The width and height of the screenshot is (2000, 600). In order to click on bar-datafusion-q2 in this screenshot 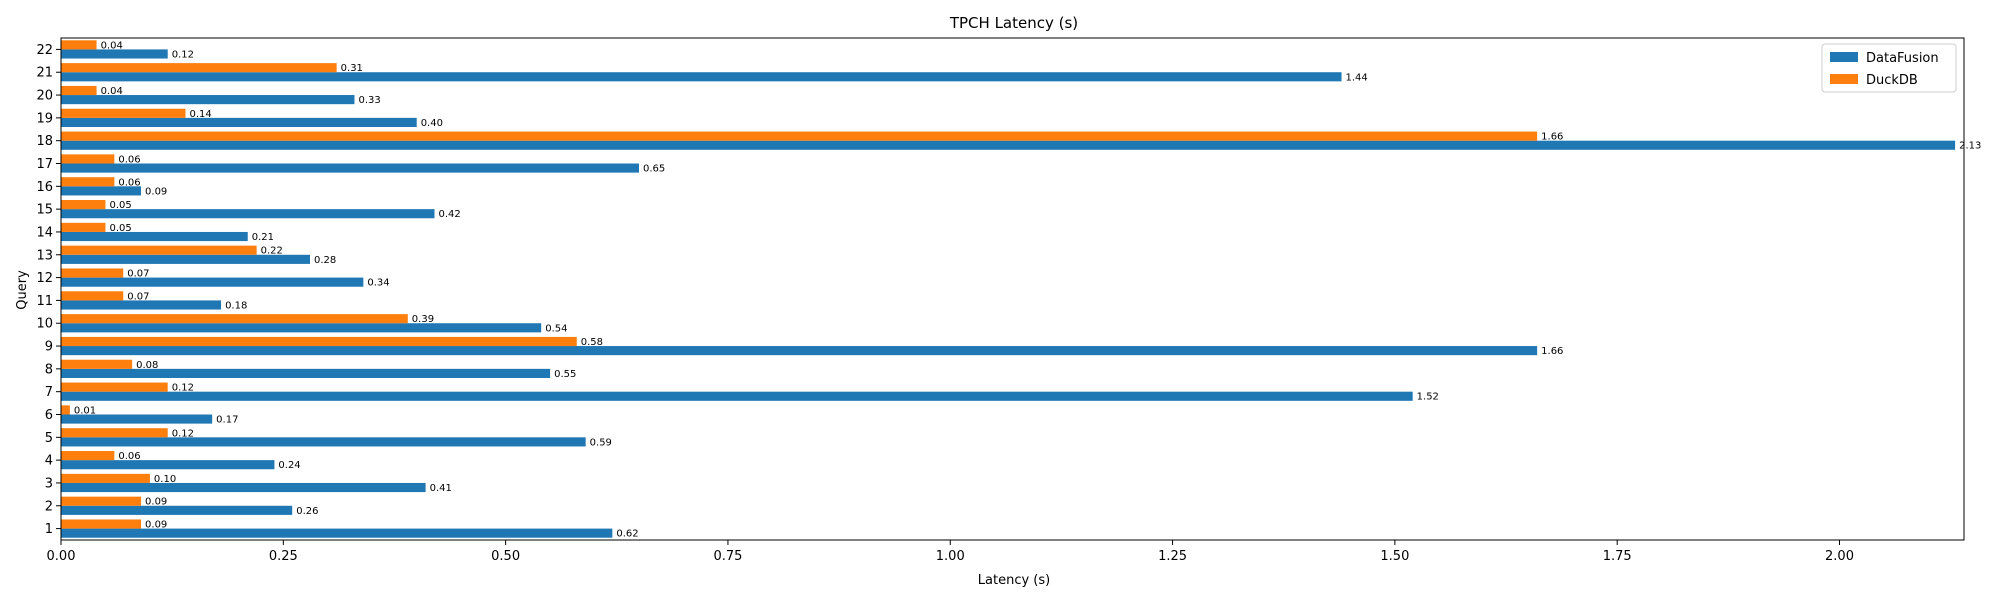, I will do `click(177, 510)`.